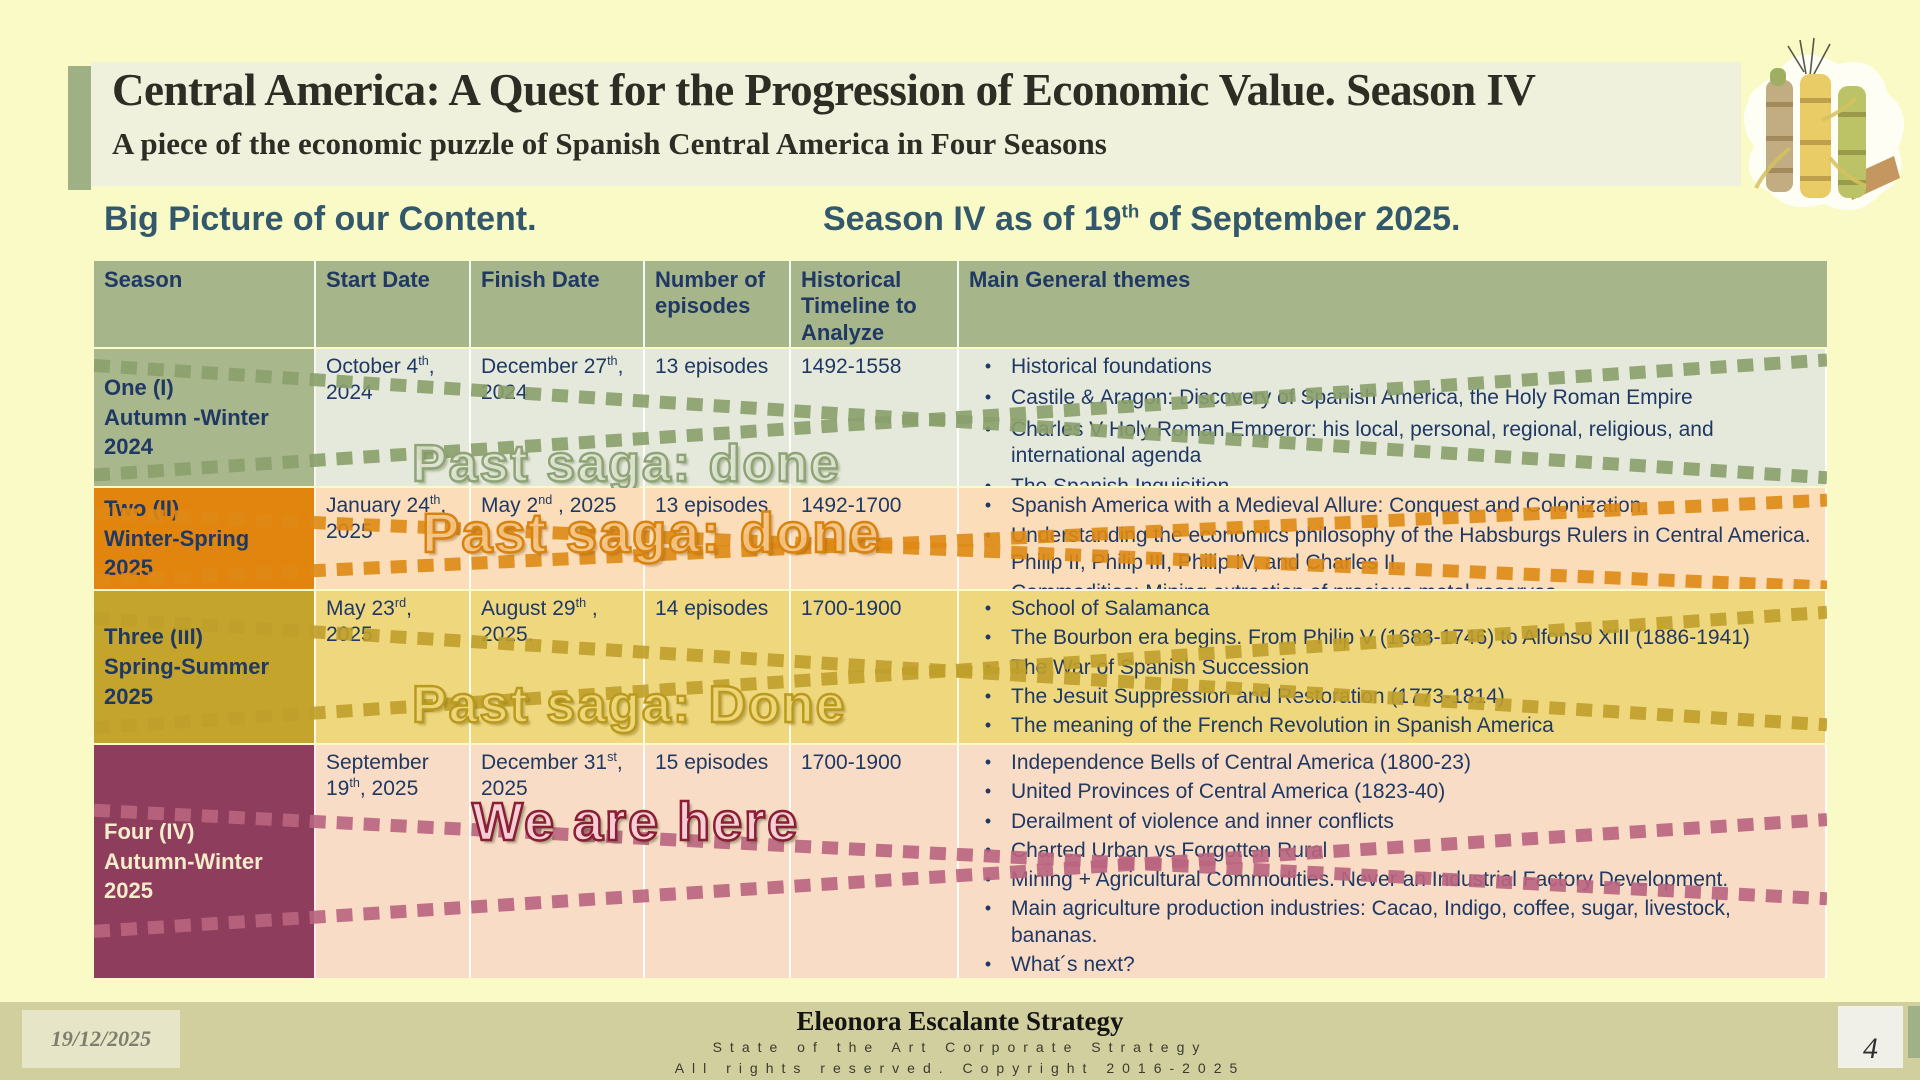  What do you see at coordinates (205, 538) in the screenshot?
I see `season-label: Two (II) Winter-Spring 2025` at bounding box center [205, 538].